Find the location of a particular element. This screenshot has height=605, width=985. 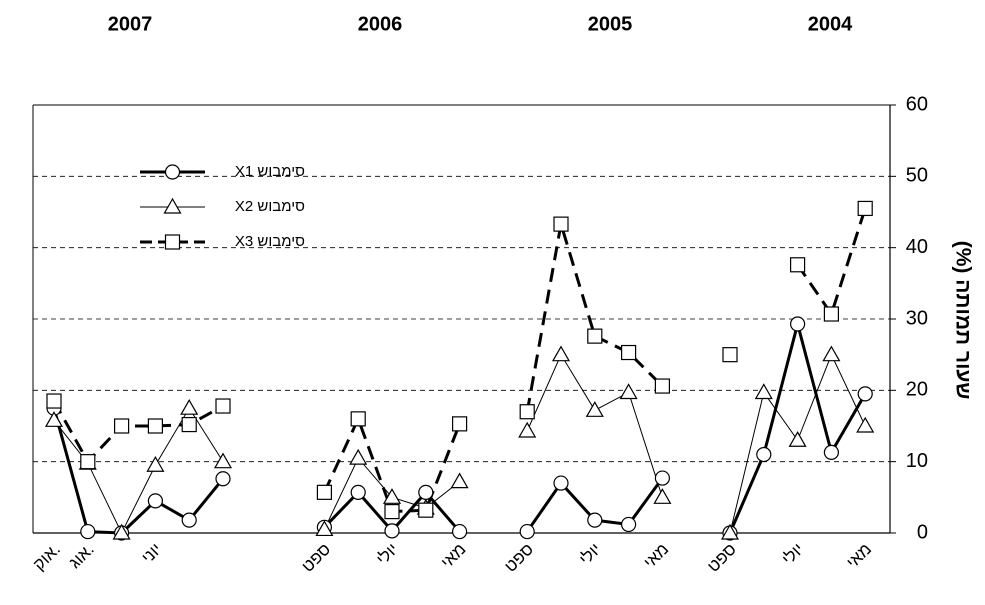

legend-label: סימבוש X2 is located at coordinates (270, 206).